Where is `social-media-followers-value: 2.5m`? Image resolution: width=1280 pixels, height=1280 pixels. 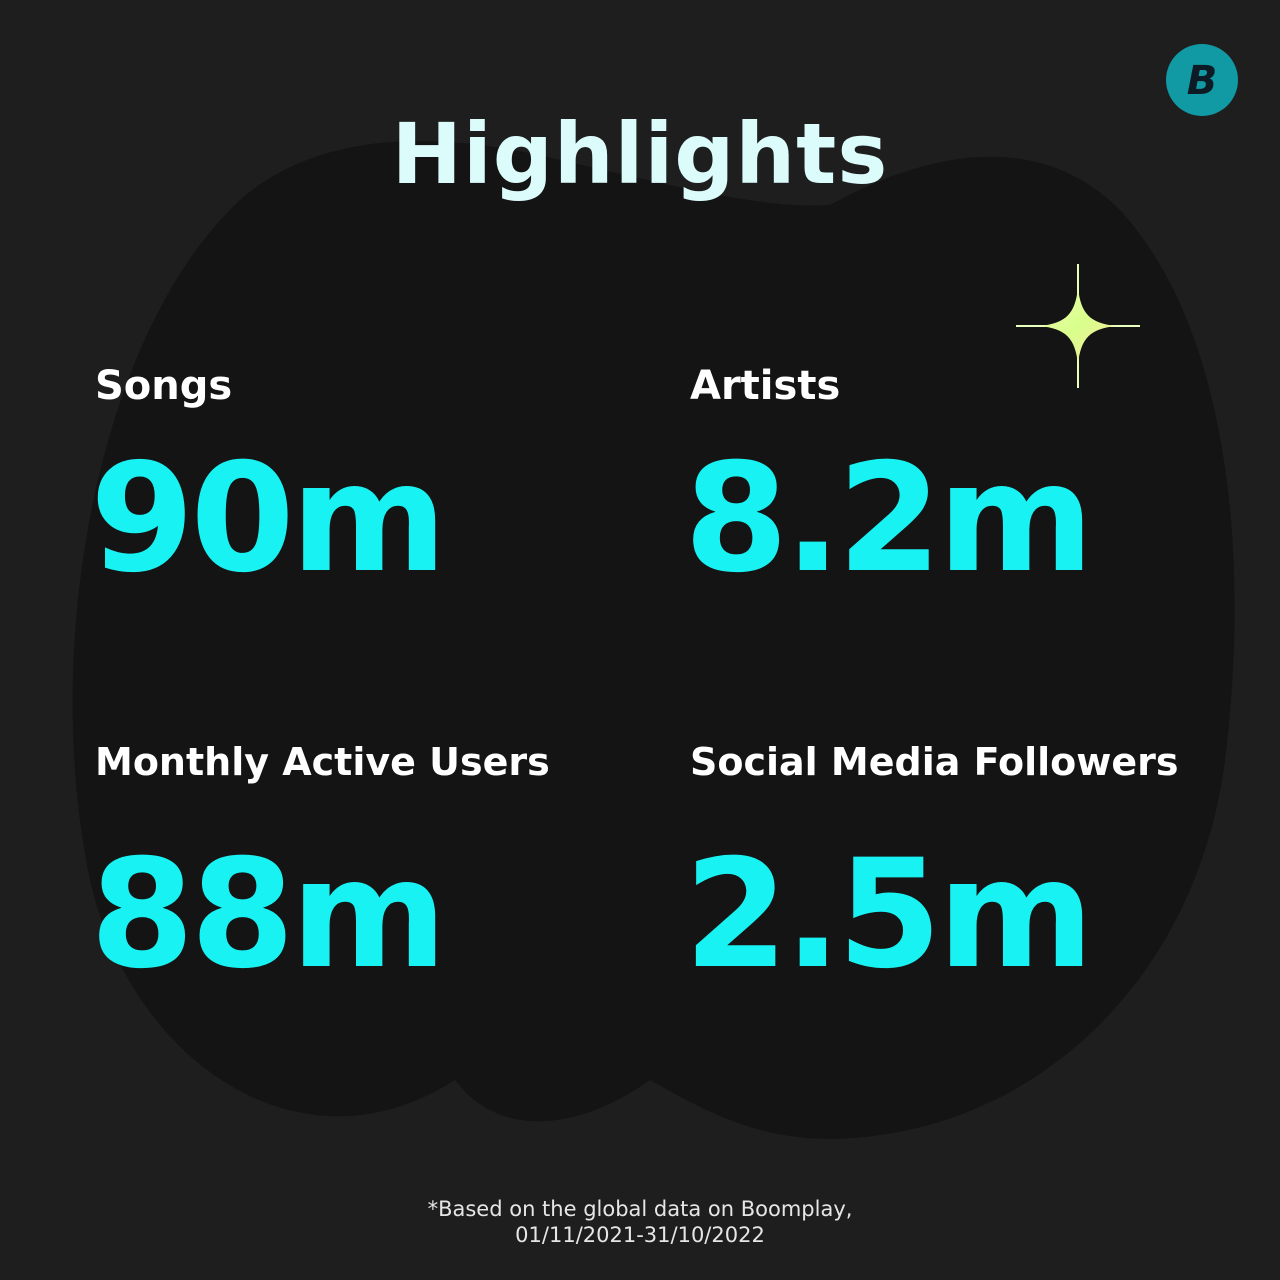
social-media-followers-value: 2.5m is located at coordinates (889, 915).